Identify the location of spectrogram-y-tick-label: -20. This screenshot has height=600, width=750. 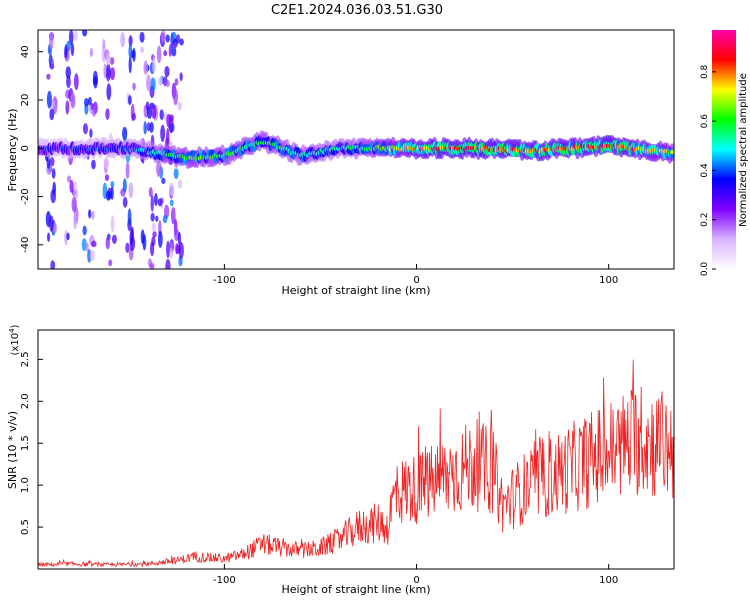
(25, 196).